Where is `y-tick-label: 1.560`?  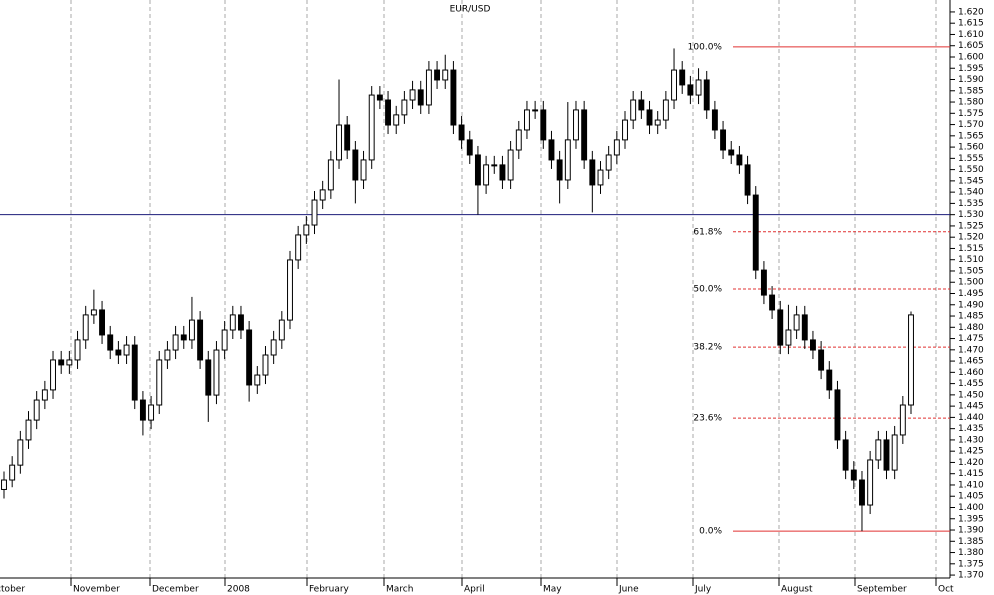
y-tick-label: 1.560 is located at coordinates (971, 148).